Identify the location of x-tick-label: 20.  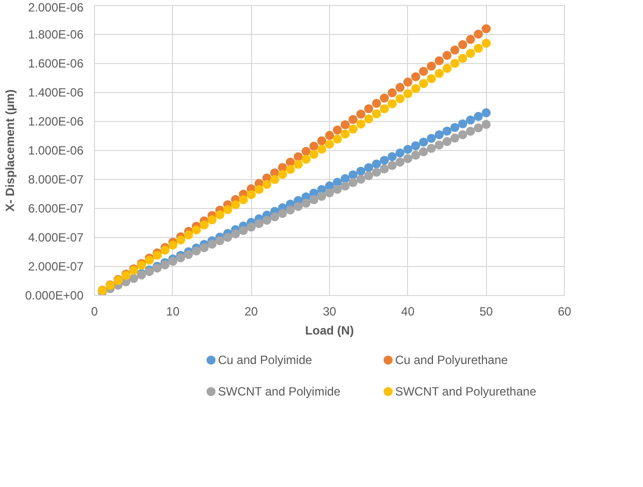
(251, 311).